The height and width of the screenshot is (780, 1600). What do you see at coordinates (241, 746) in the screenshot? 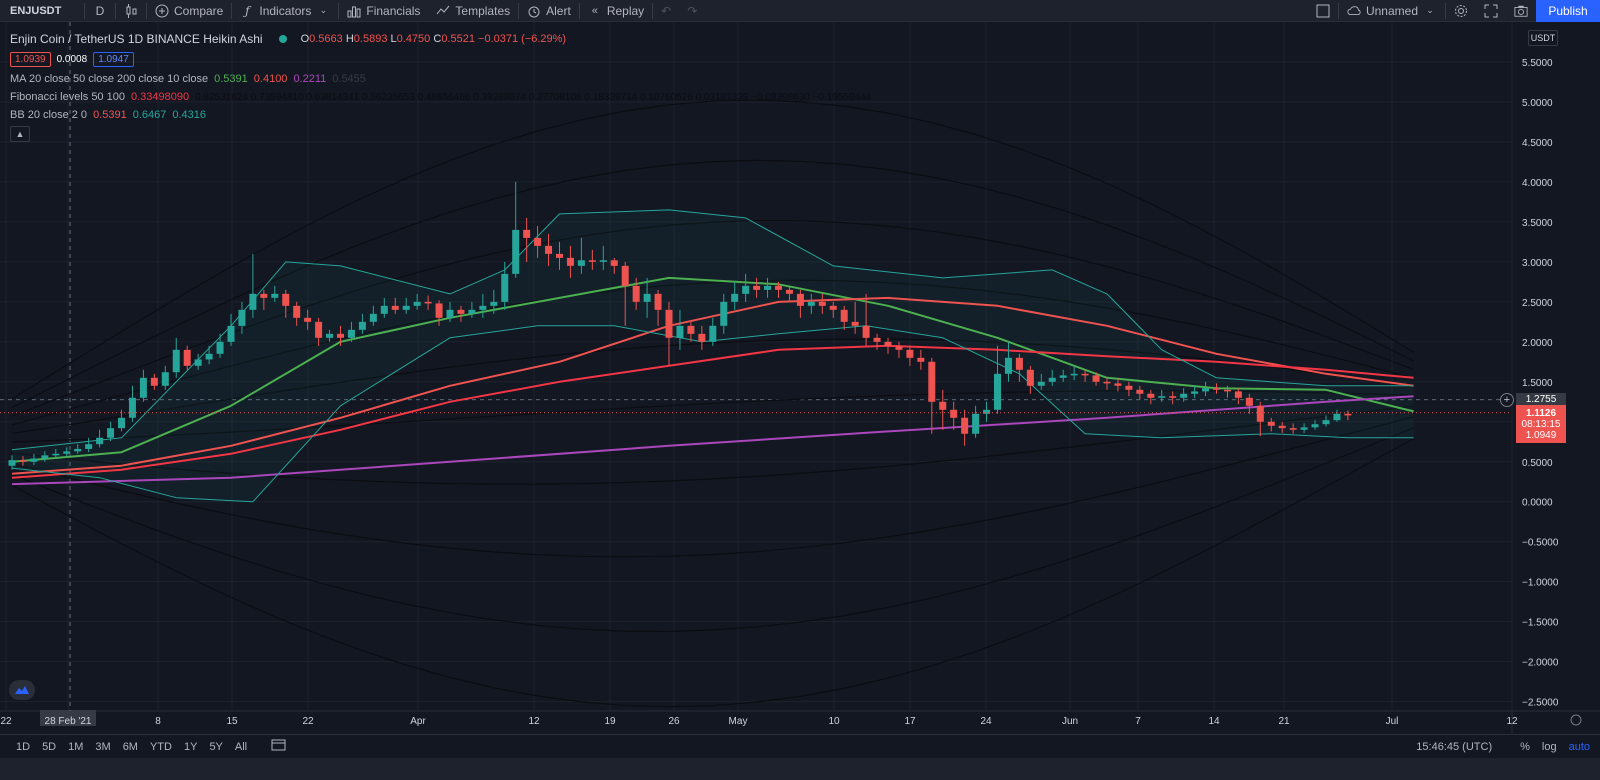
I see `timeframe-button: All` at bounding box center [241, 746].